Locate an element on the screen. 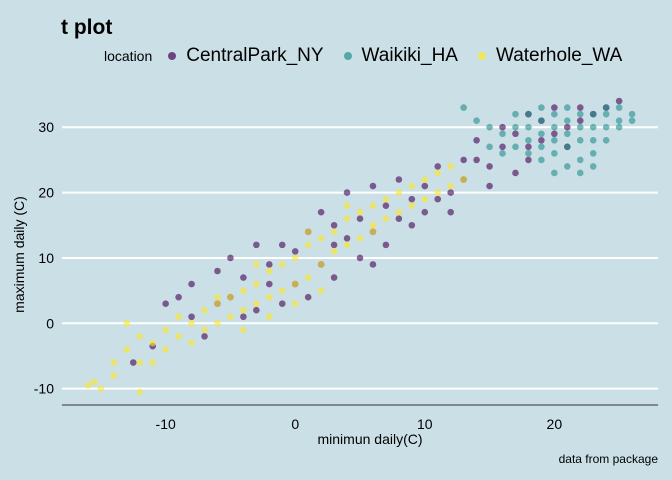 The width and height of the screenshot is (672, 480). x-tick-label: 0 is located at coordinates (295, 424).